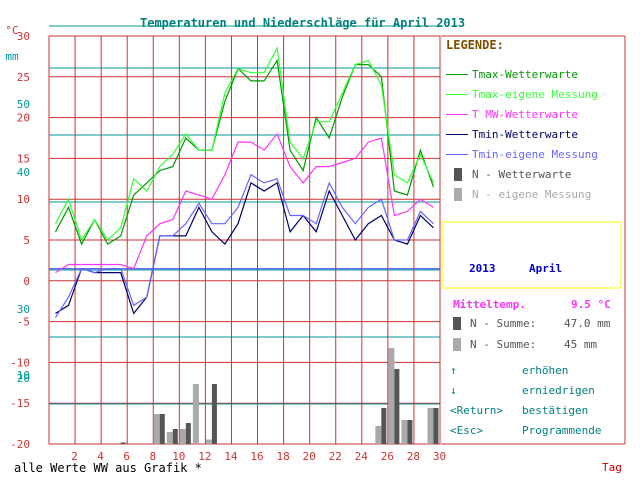 This screenshot has height=480, width=640. What do you see at coordinates (457, 323) in the screenshot?
I see `n-ww-swatch` at bounding box center [457, 323].